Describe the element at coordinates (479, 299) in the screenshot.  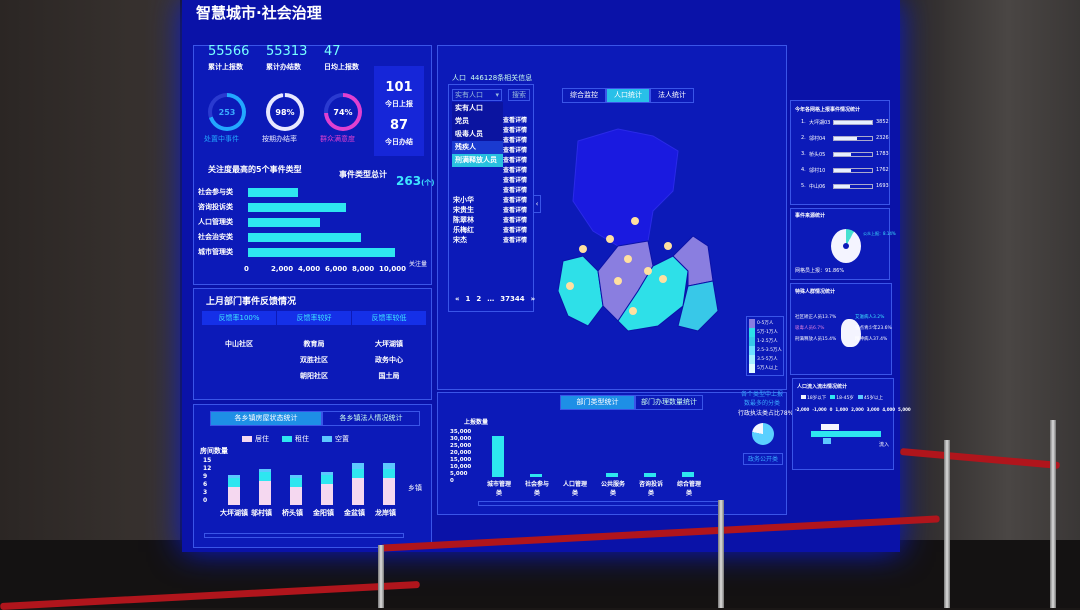
I see `pagination-item: 2` at that location.